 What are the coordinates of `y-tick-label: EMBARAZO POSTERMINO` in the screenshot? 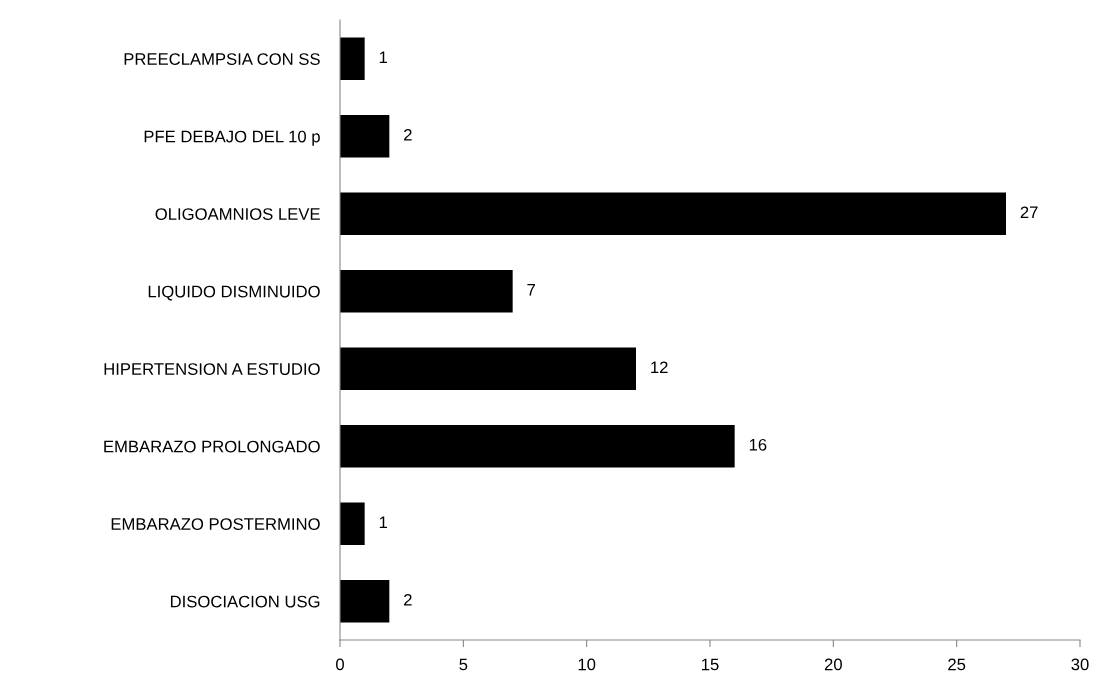 It's located at (215, 524).